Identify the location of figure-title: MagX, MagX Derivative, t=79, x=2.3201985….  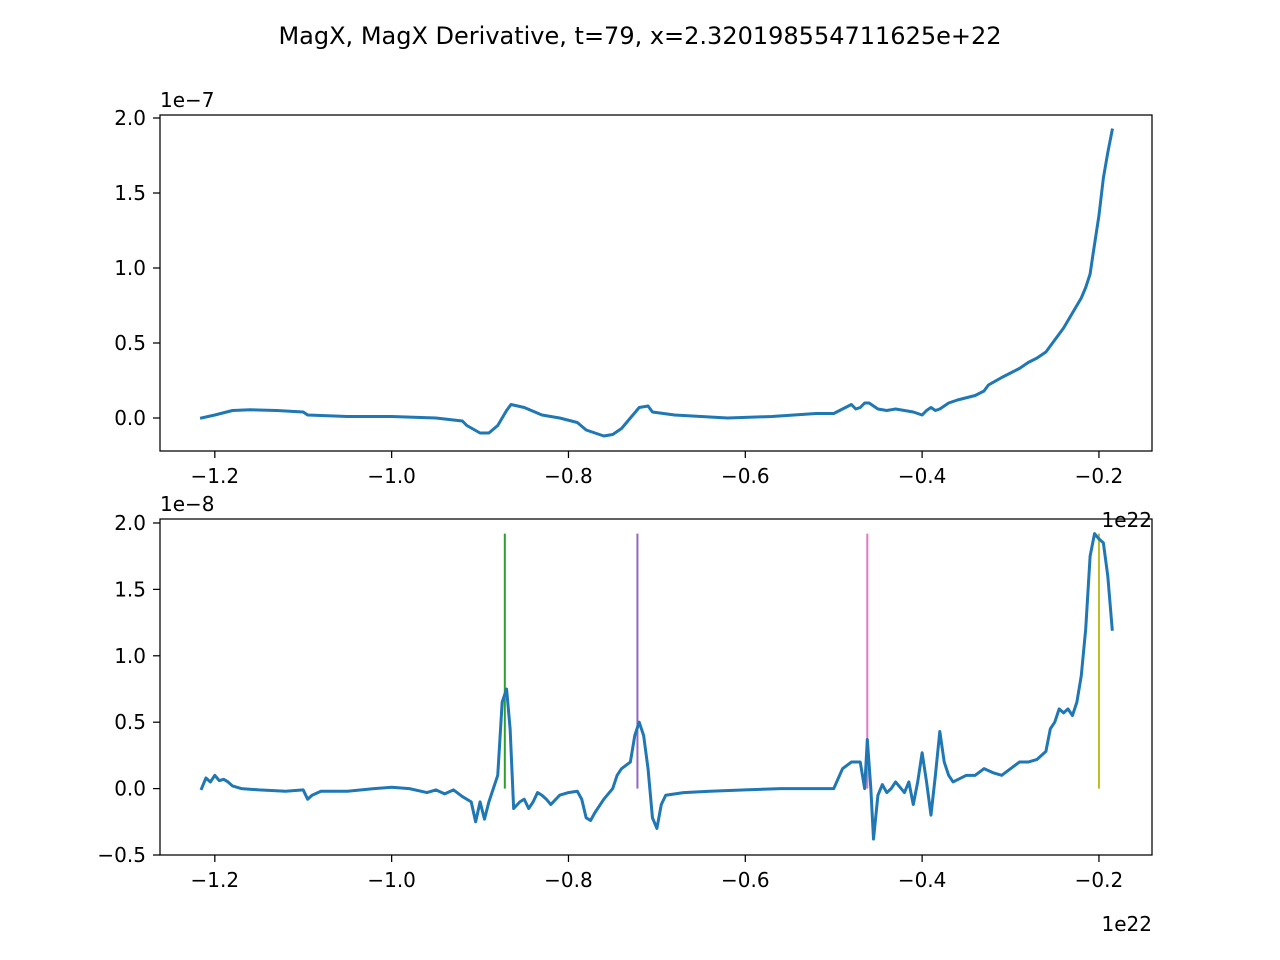
(639, 36).